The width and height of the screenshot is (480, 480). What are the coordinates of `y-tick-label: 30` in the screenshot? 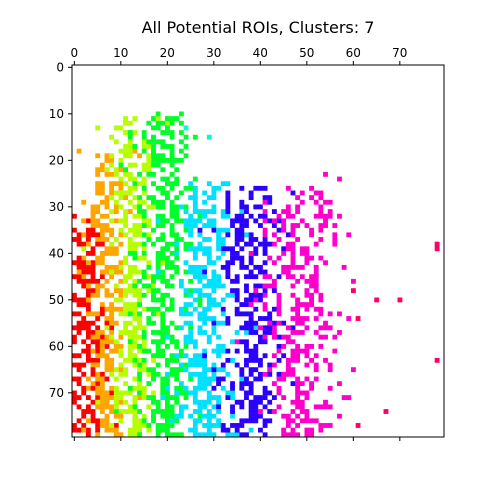 It's located at (56, 207).